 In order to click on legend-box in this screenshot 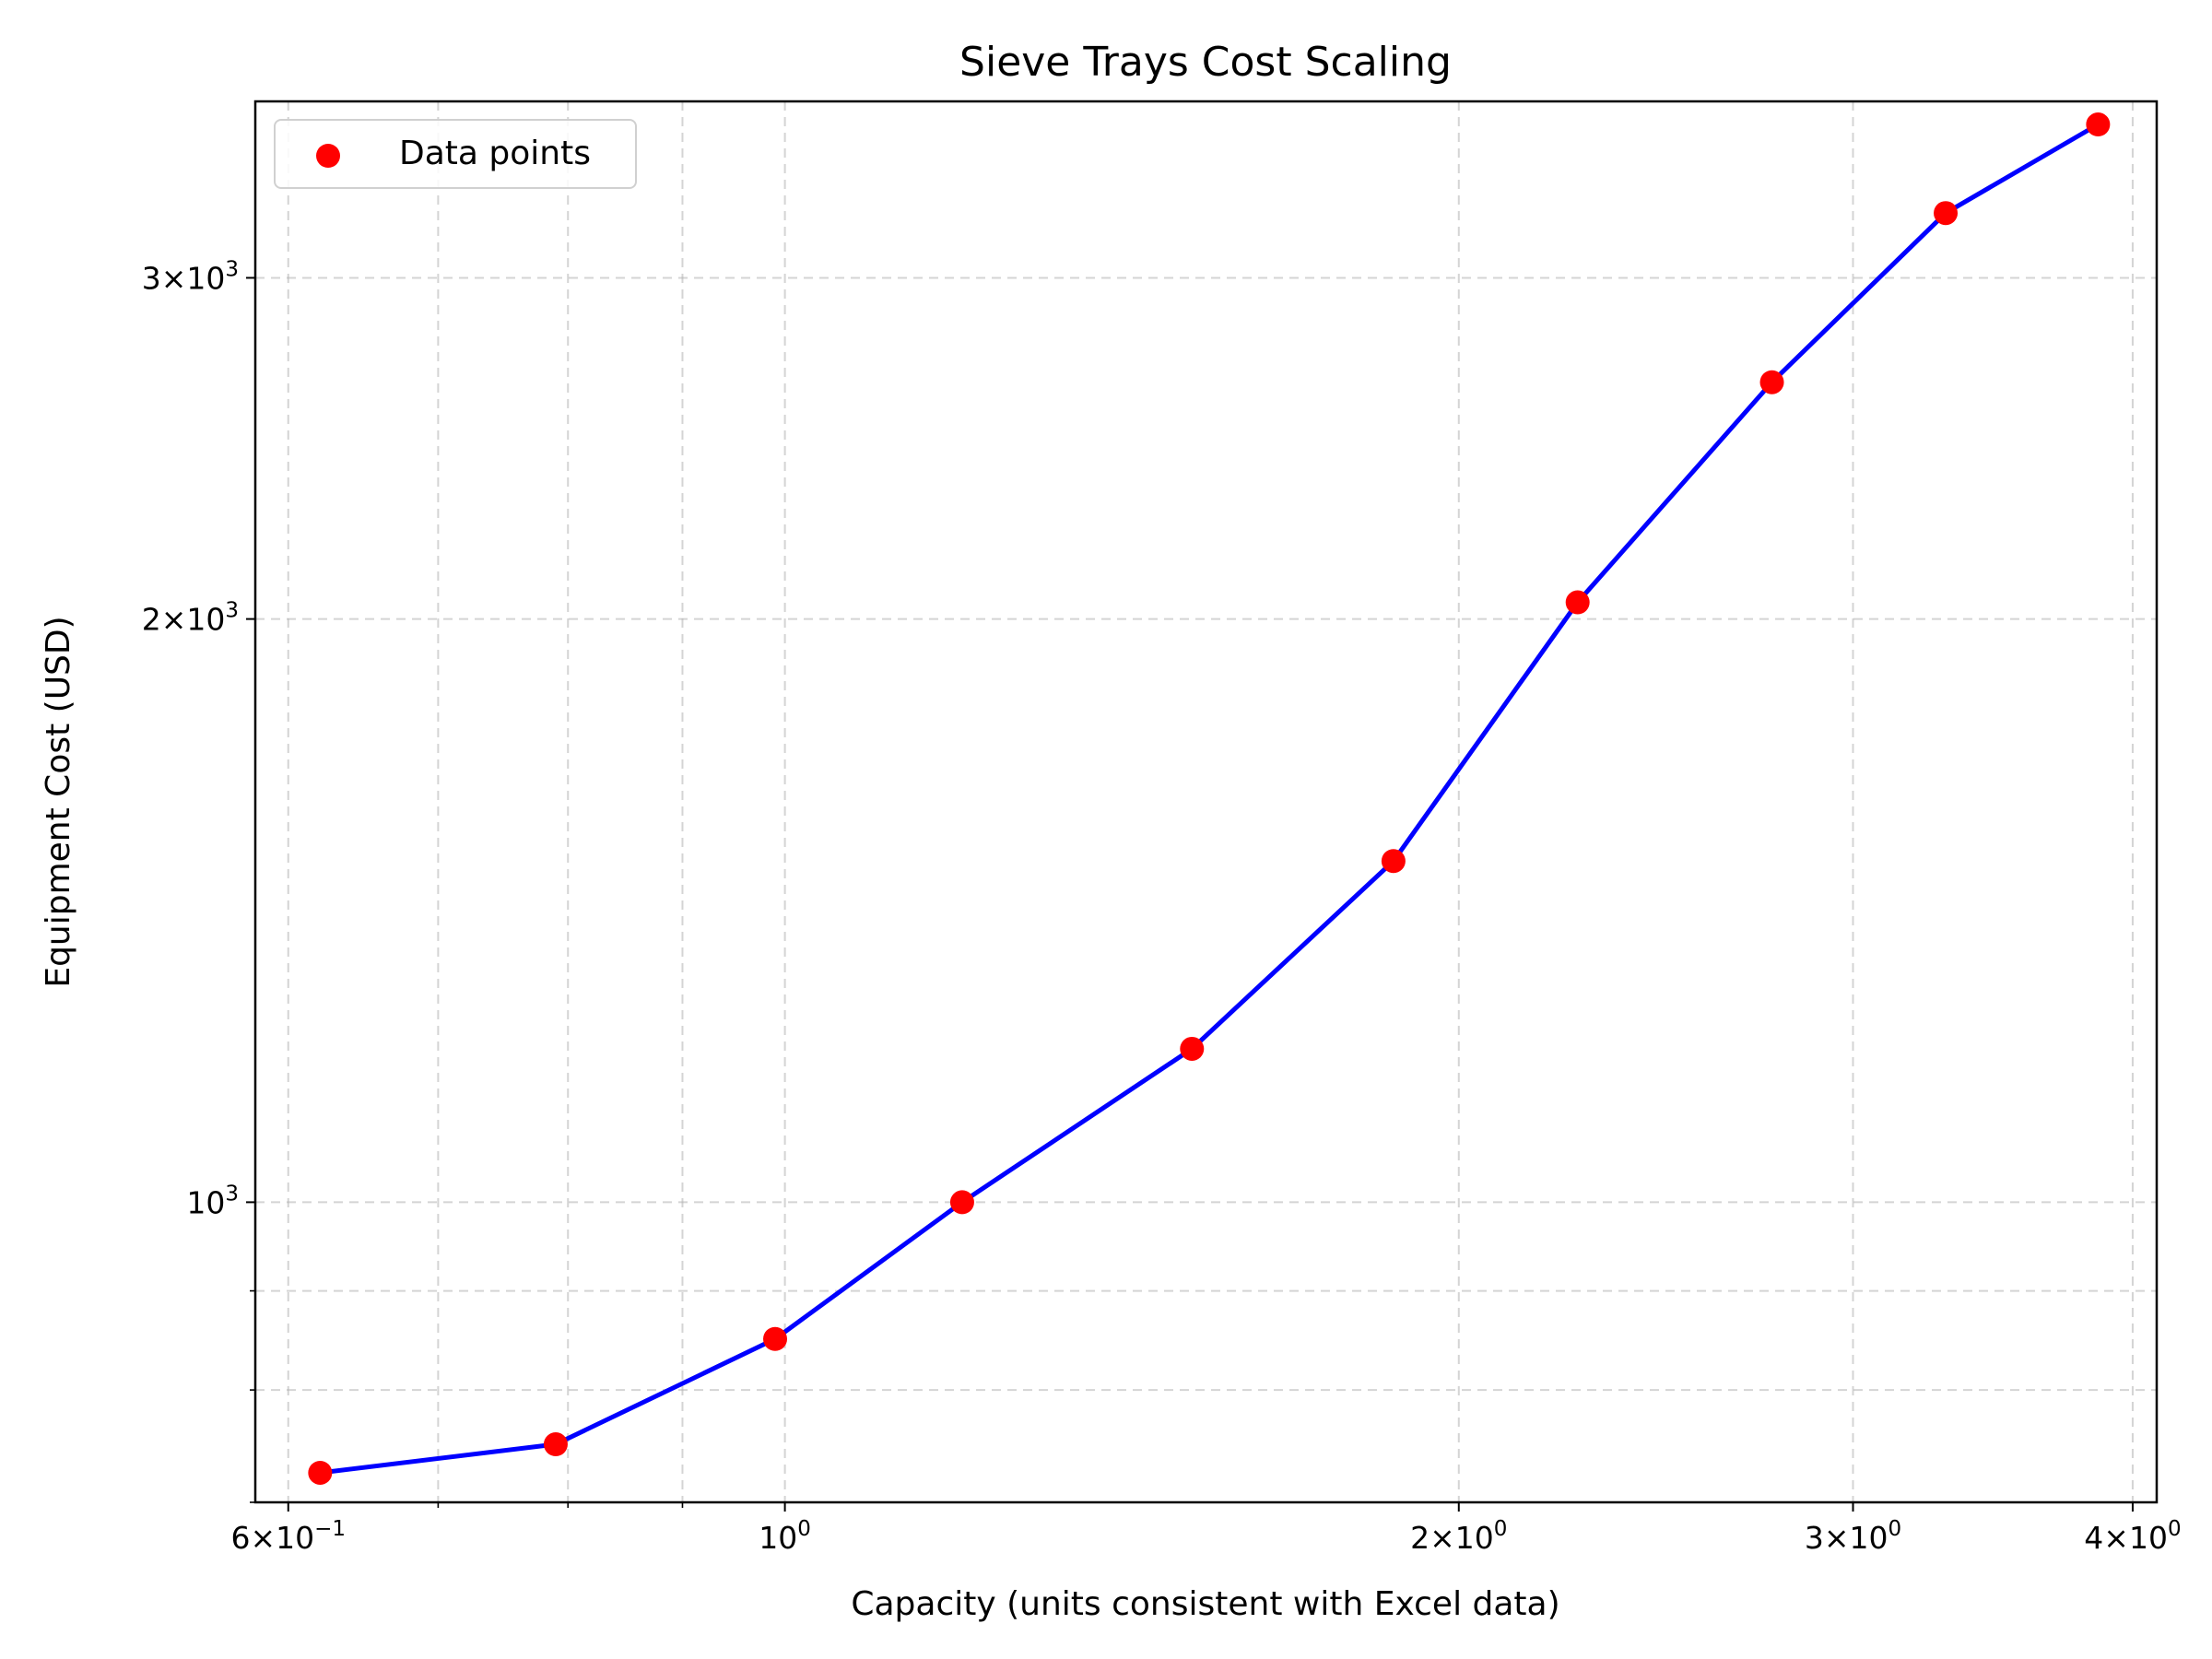, I will do `click(455, 154)`.